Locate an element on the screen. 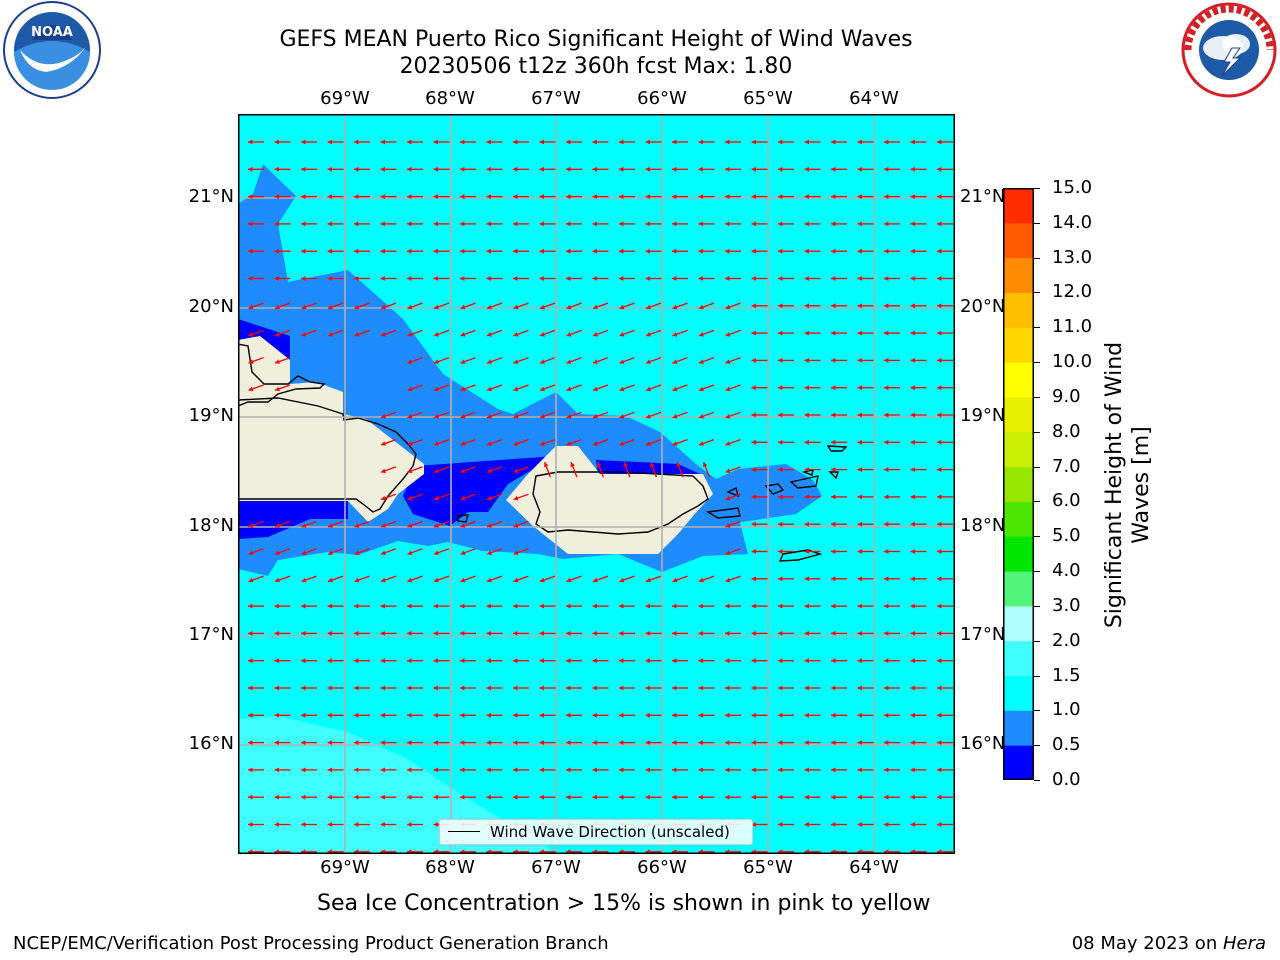  chart-subtitle: 20230506 t12z 360h fcst Max: 1.80 is located at coordinates (596, 66).